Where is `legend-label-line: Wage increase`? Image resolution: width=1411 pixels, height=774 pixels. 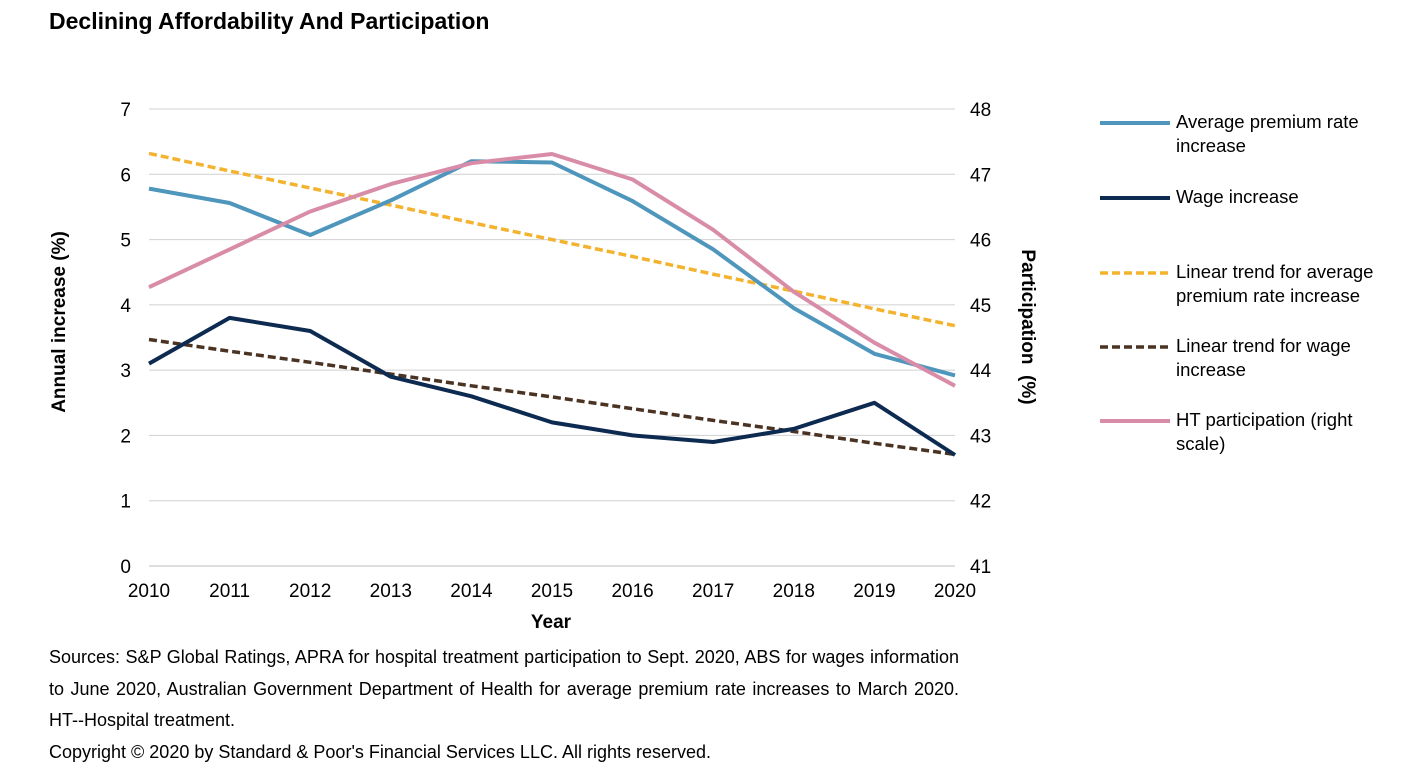 legend-label-line: Wage increase is located at coordinates (1237, 196).